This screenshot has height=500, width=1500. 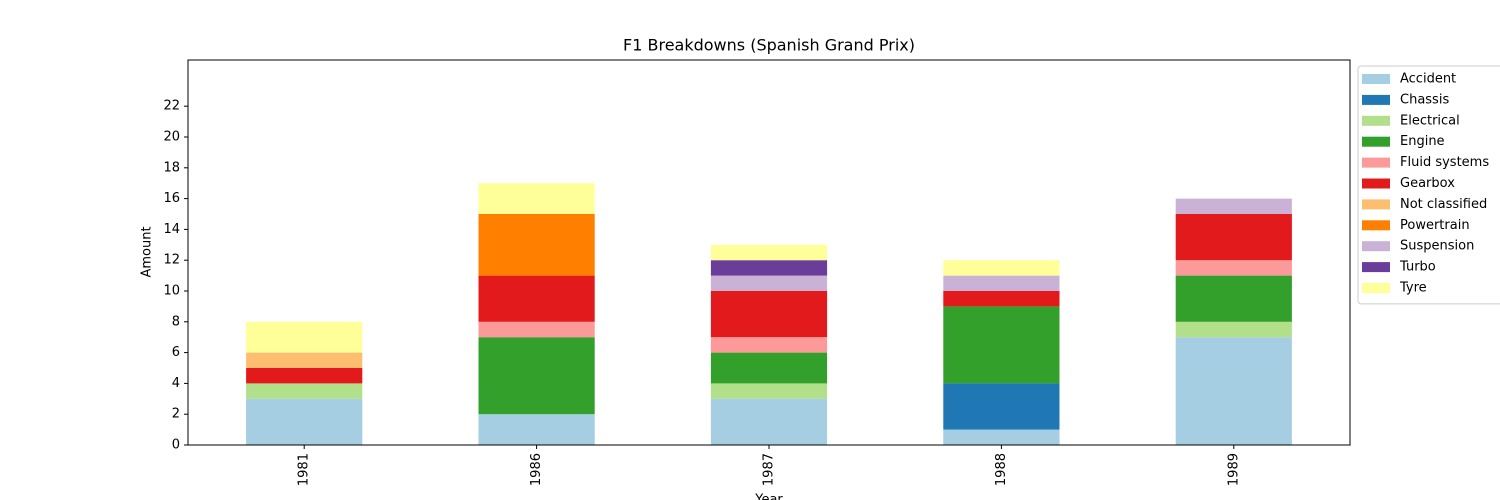 What do you see at coordinates (1001, 469) in the screenshot?
I see `x-tick-label: 1988` at bounding box center [1001, 469].